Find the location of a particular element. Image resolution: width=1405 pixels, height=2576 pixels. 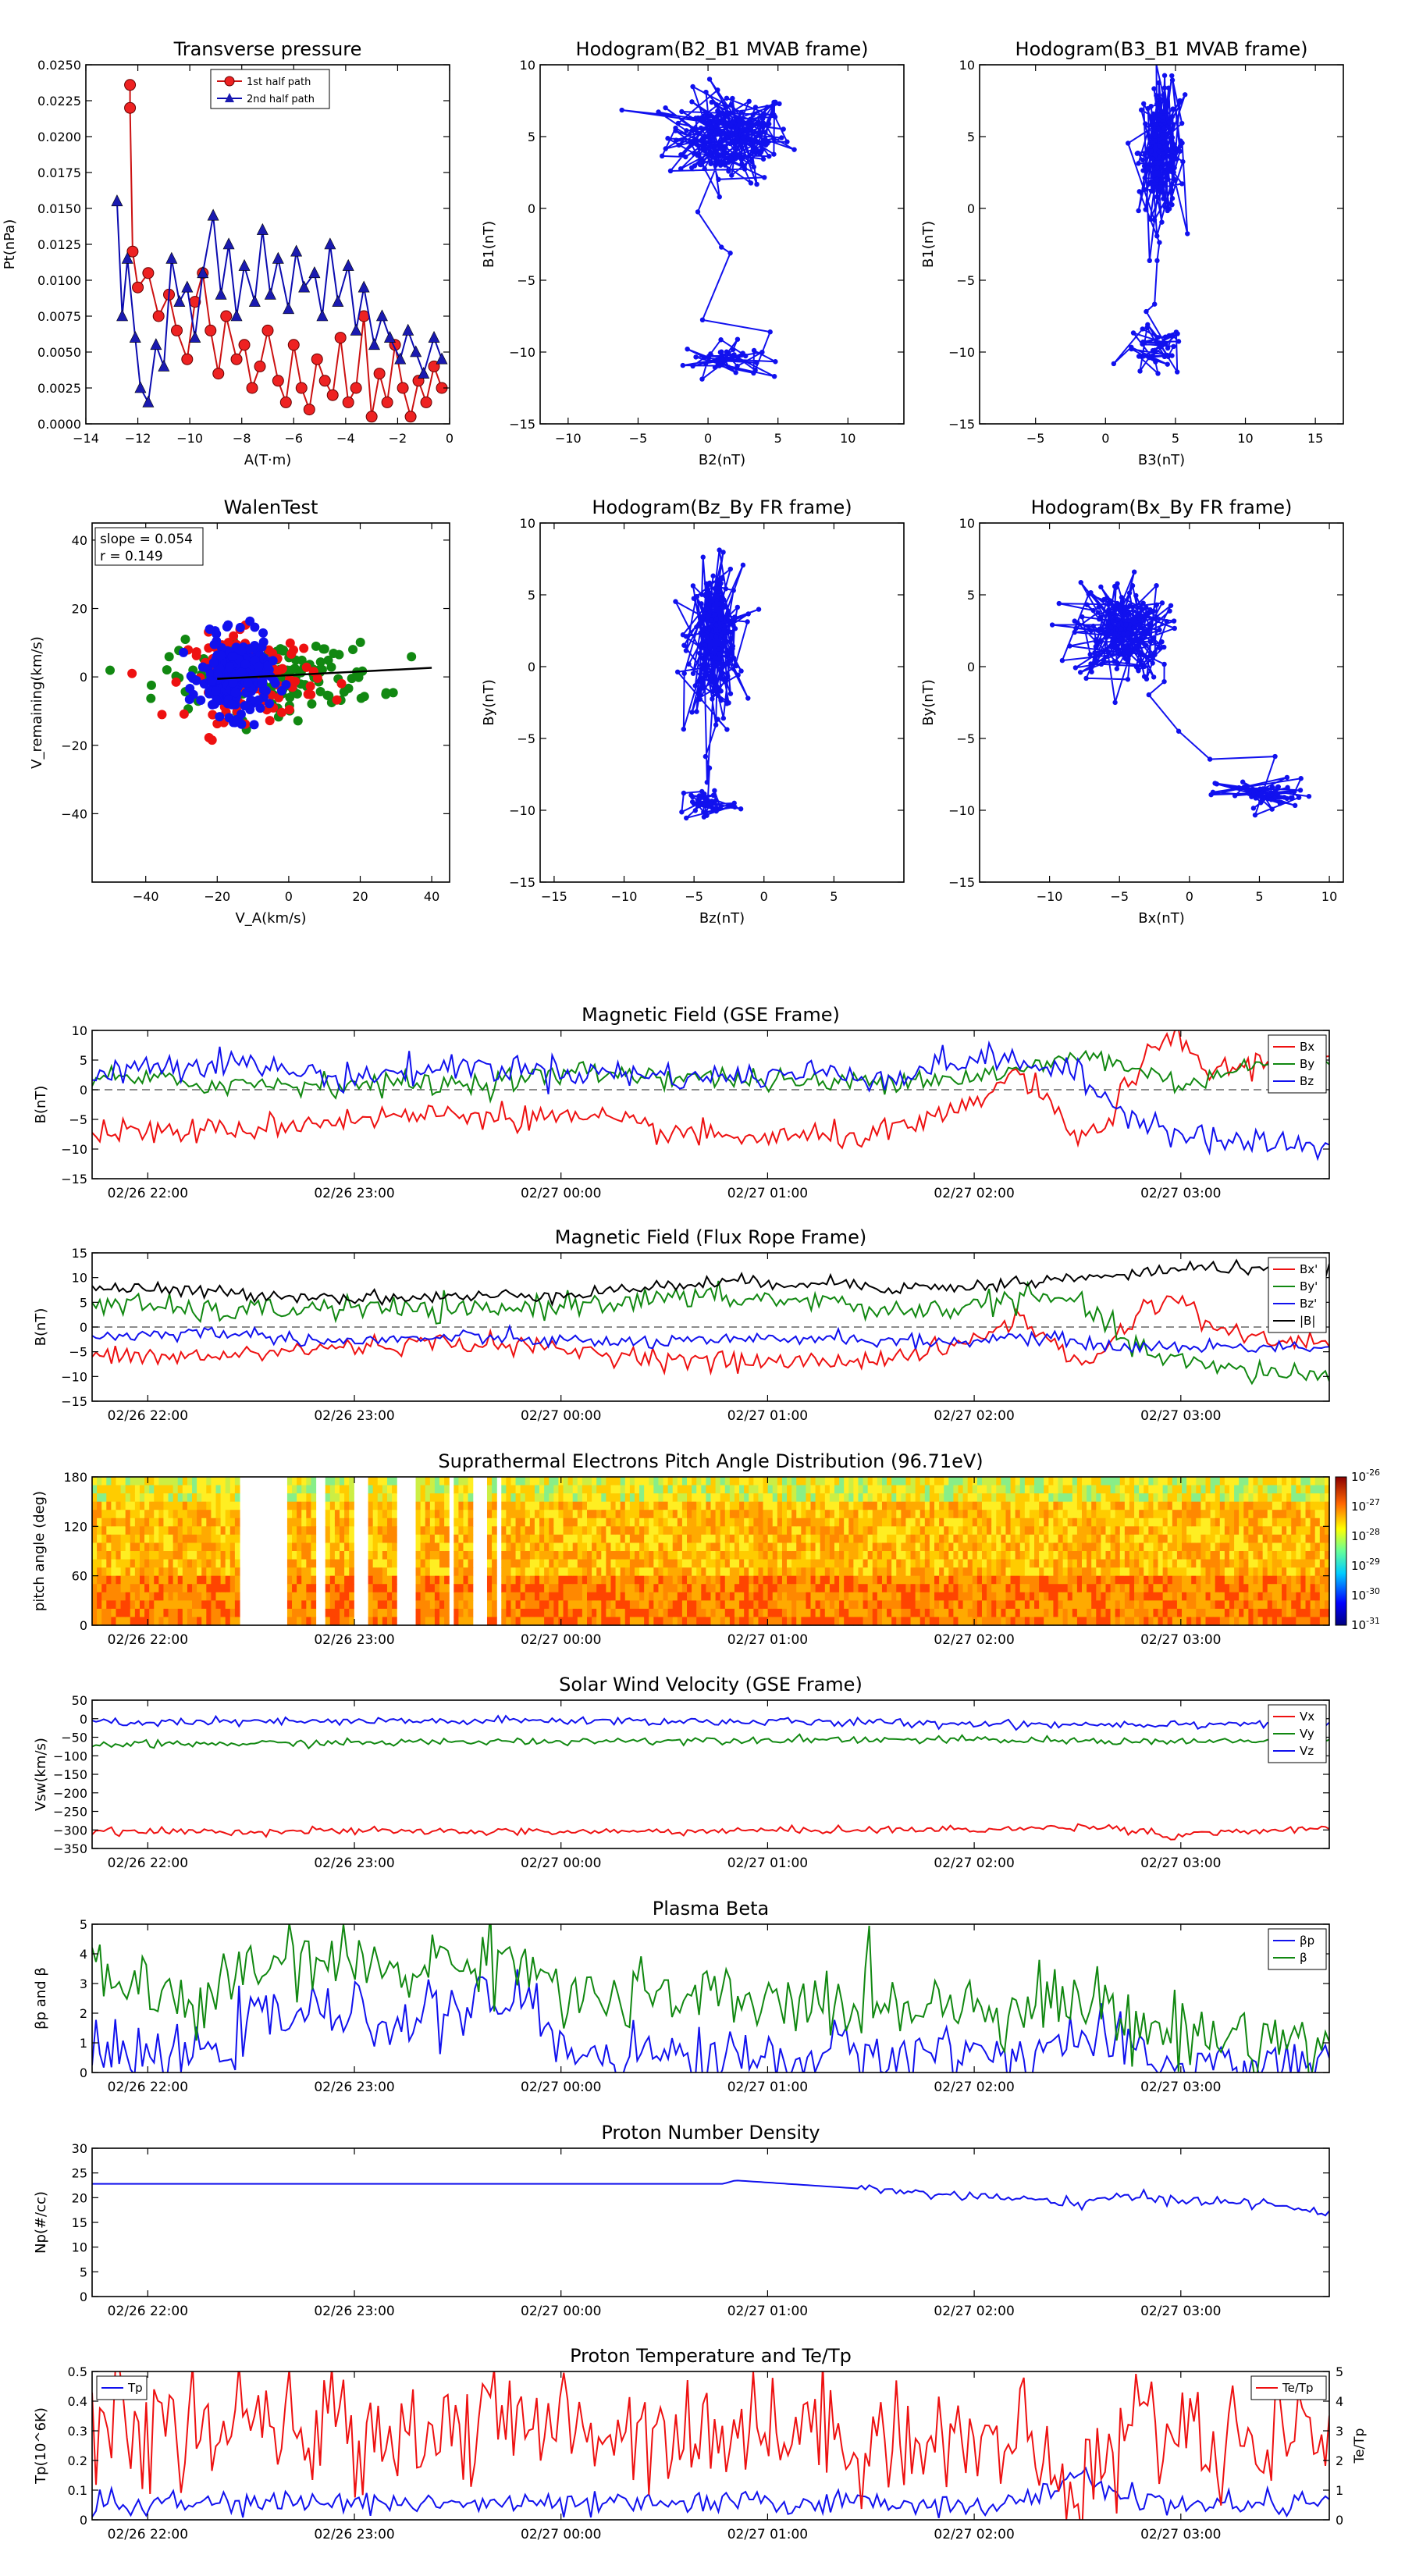

x-tick-label: 0 is located at coordinates (289, 896).